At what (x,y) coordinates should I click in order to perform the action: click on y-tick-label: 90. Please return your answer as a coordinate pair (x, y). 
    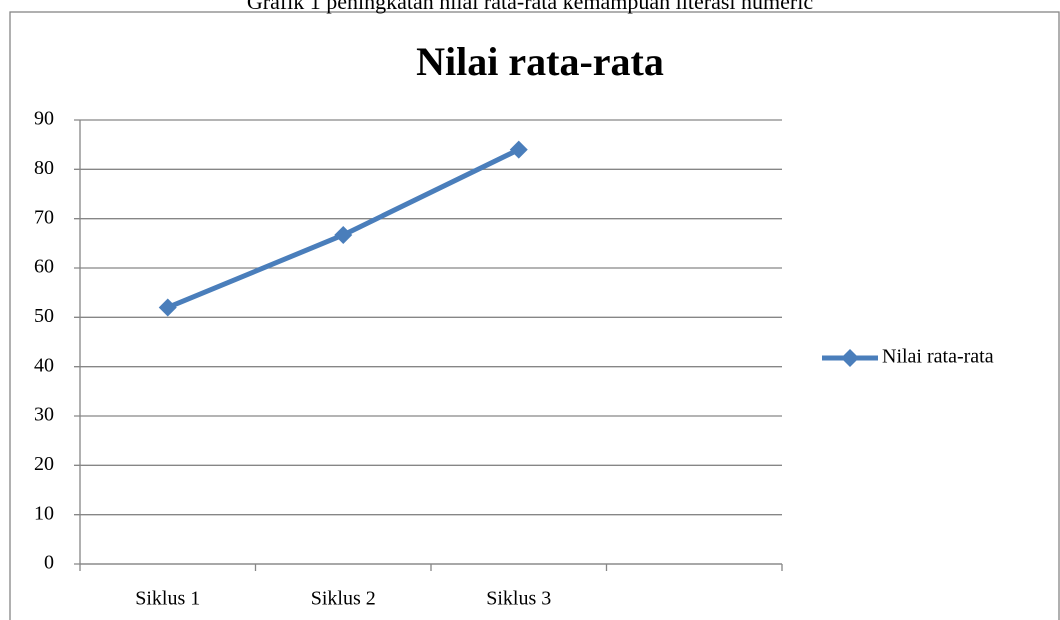
    Looking at the image, I should click on (44, 119).